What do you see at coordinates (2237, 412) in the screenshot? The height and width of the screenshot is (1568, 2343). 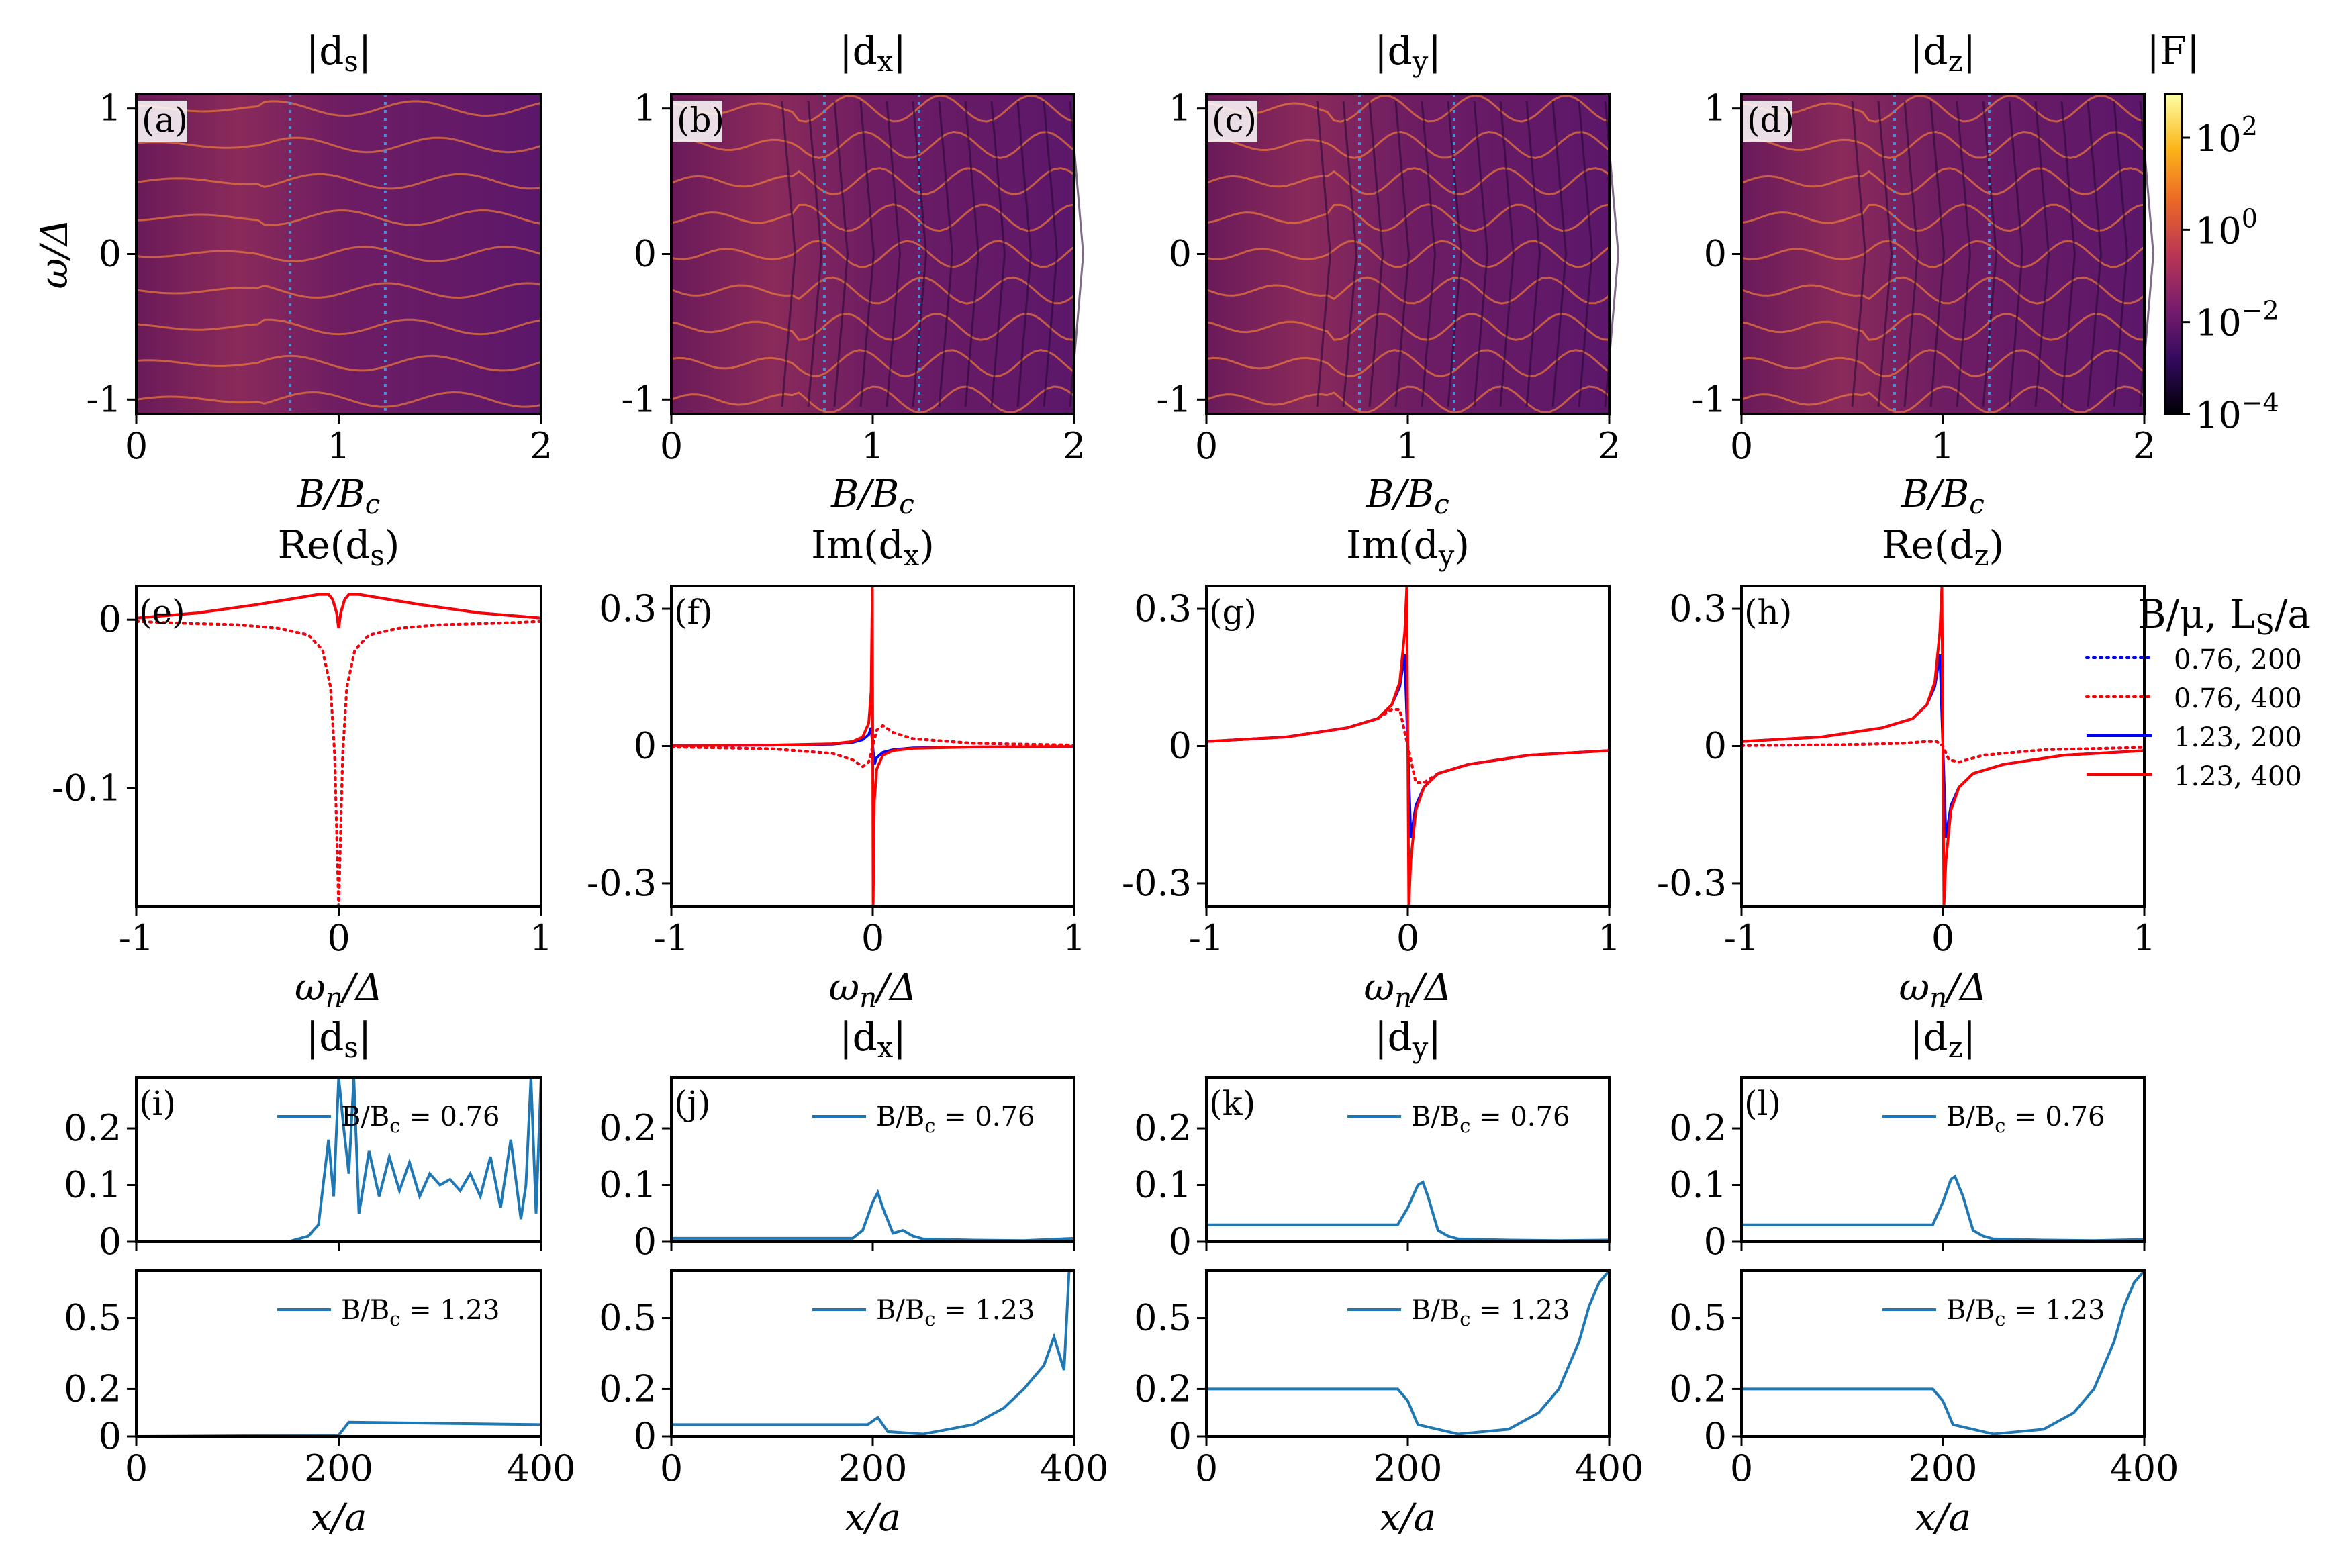 I see `colorbar-tick-label: 10⁻⁴` at bounding box center [2237, 412].